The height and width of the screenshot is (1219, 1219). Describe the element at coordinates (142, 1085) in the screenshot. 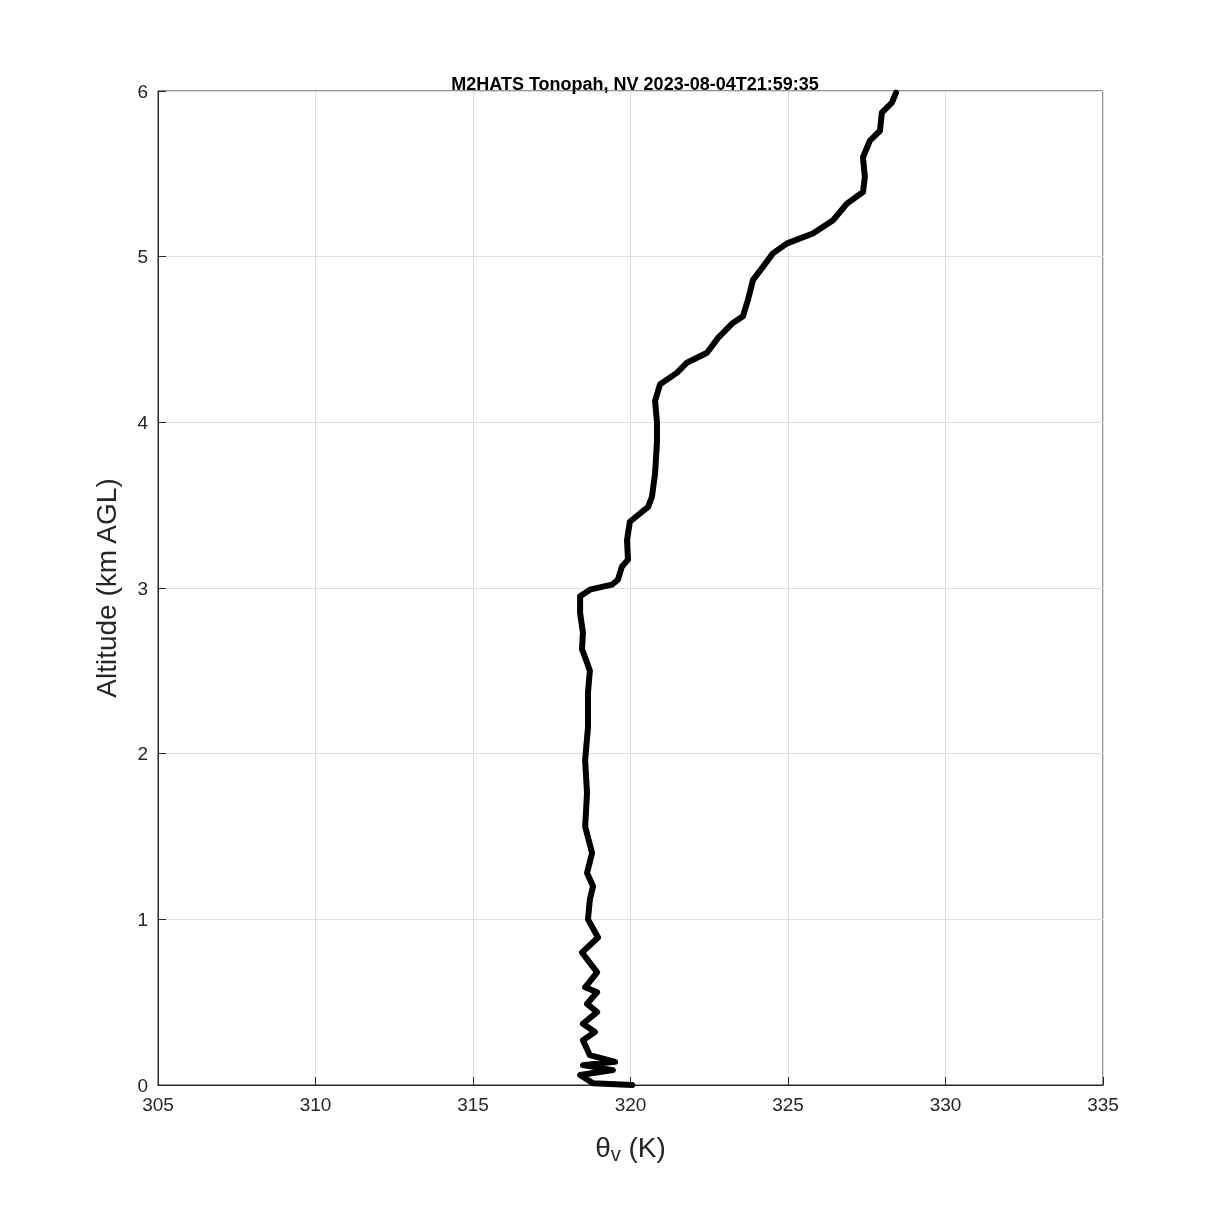

I see `y-tick-label: 0` at that location.